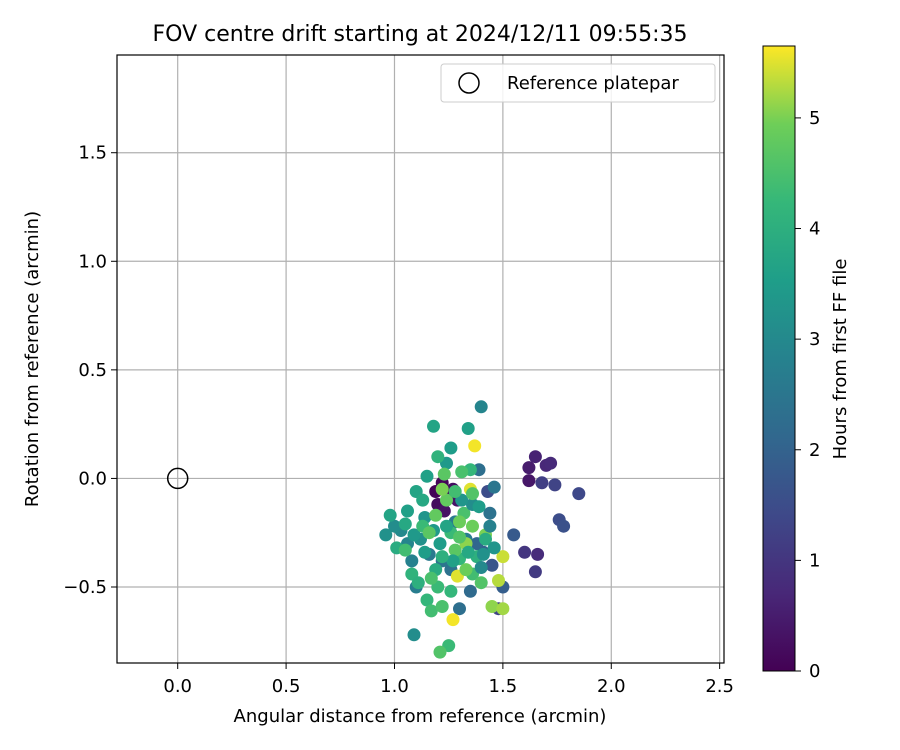  I want to click on x-tick-label: 0.0, so click(177, 686).